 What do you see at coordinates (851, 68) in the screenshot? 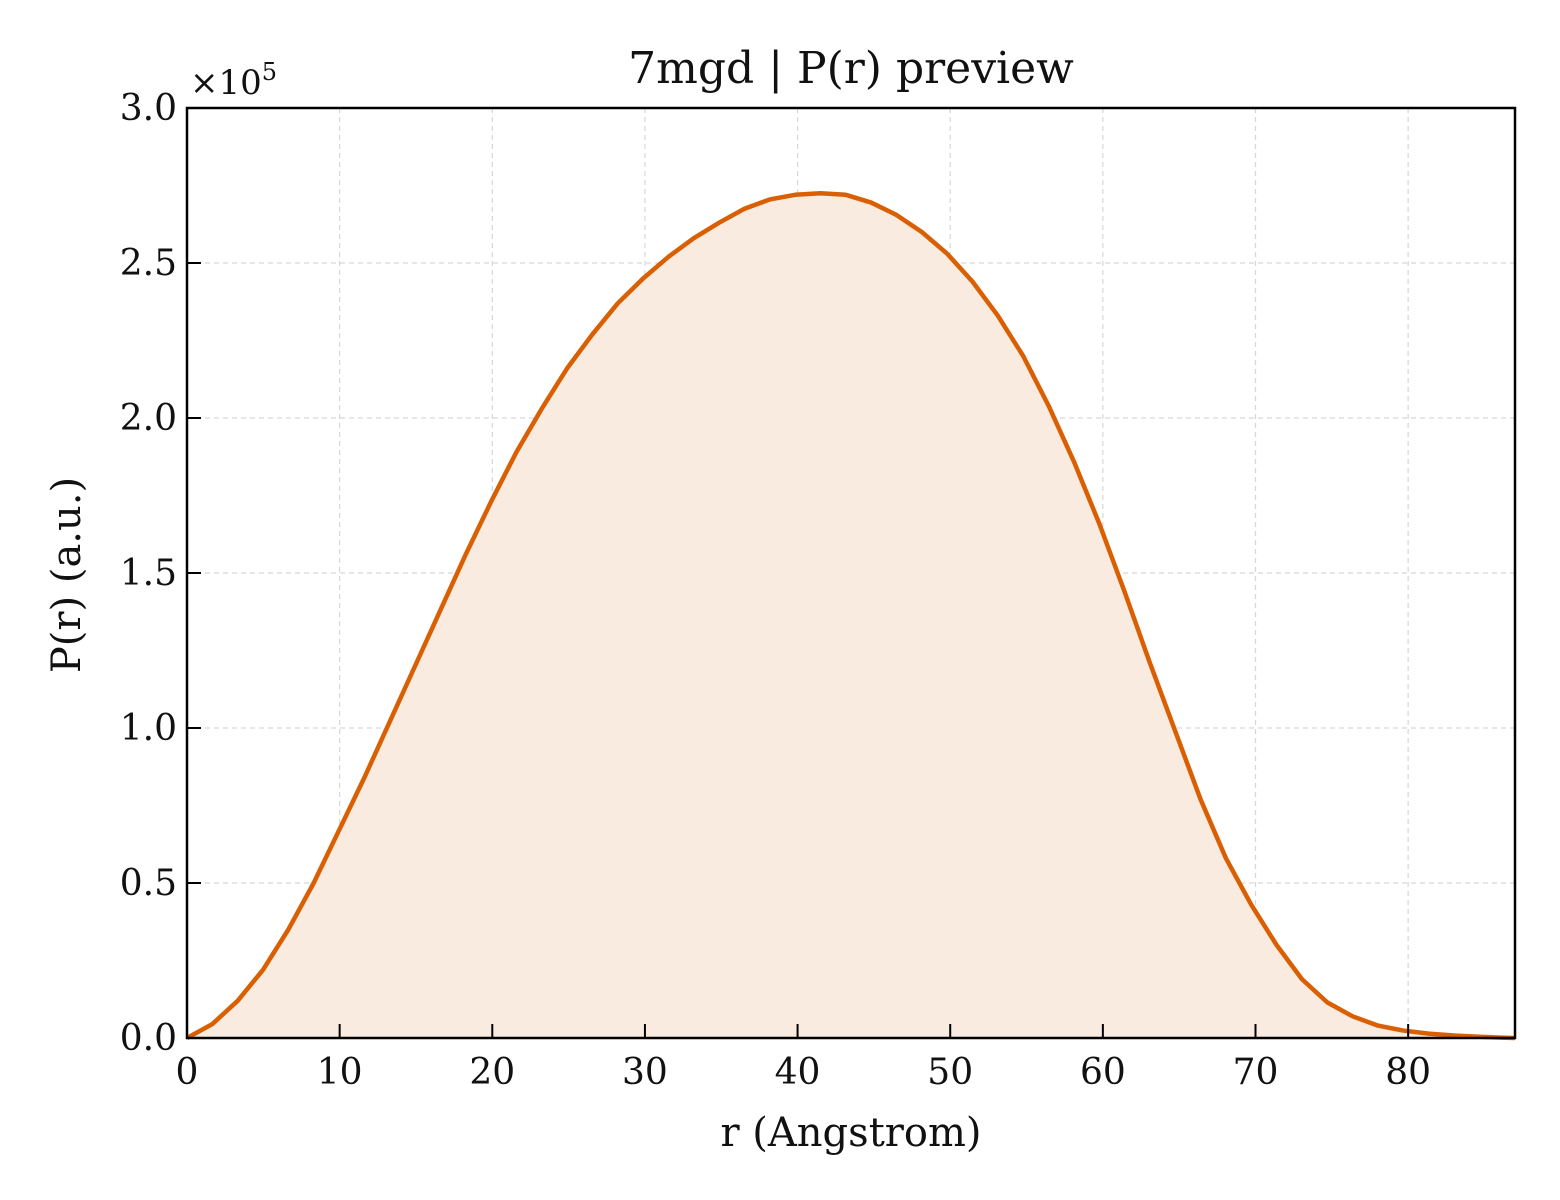
I see `chart-title: 7mgd | P(r) preview` at bounding box center [851, 68].